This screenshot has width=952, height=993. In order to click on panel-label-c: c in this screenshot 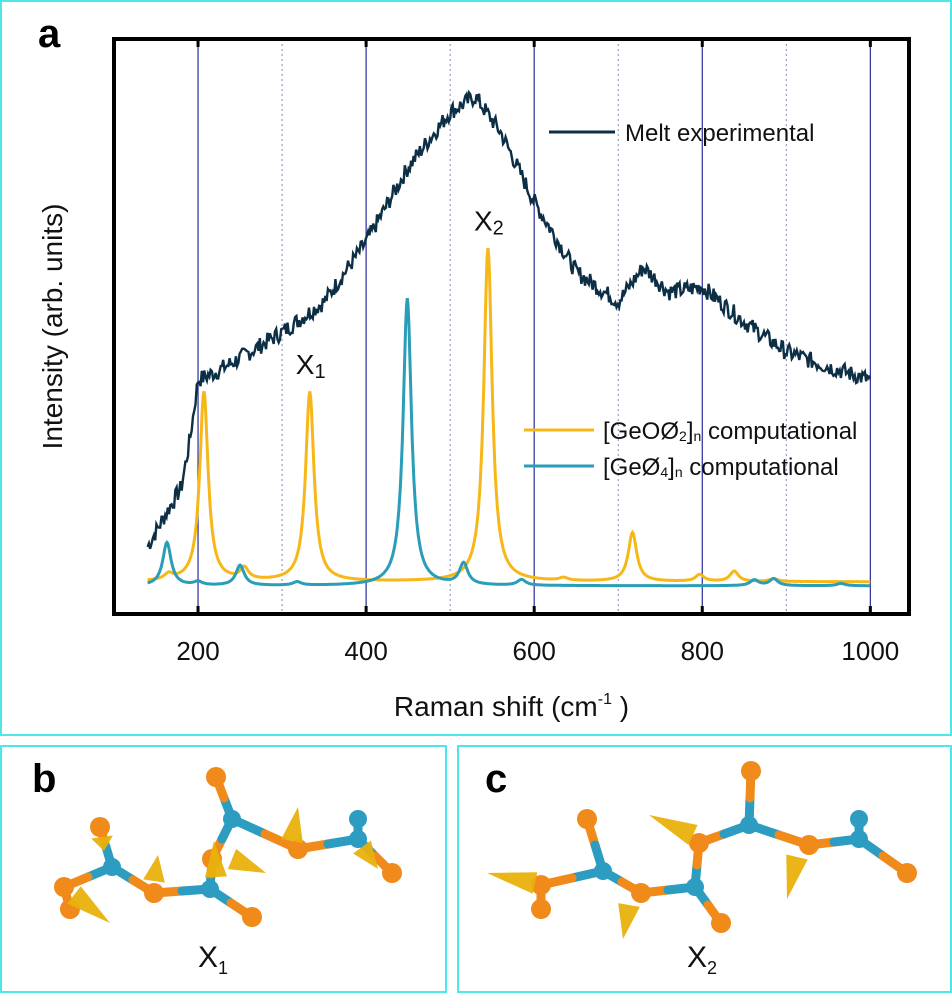, I will do `click(496, 779)`.